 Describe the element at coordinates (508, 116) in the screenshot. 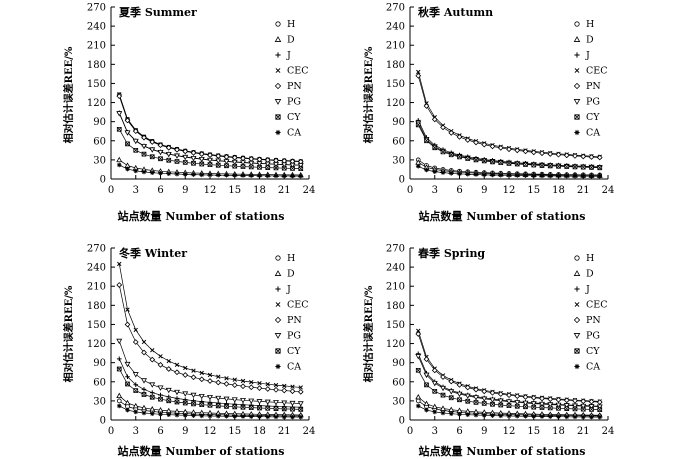

I see `series-line-PN` at that location.